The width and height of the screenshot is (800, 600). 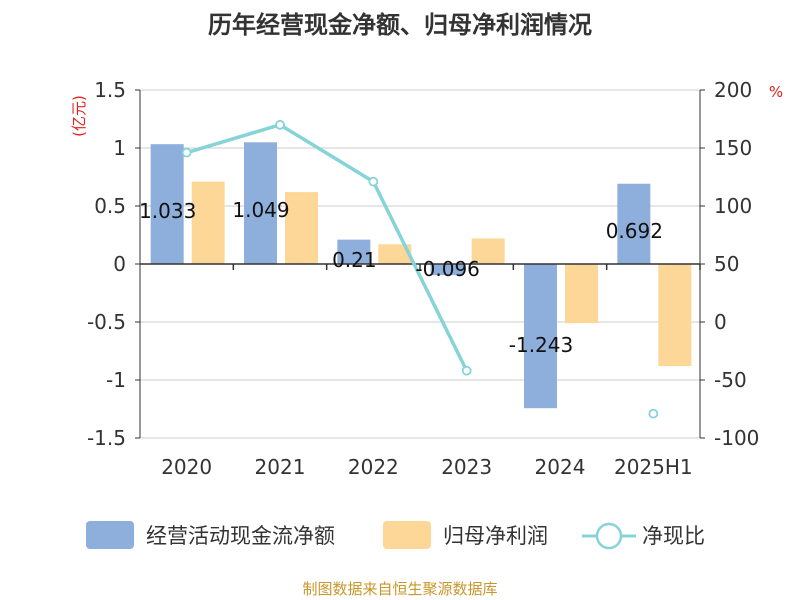 I want to click on right-axis-unit: %, so click(x=776, y=92).